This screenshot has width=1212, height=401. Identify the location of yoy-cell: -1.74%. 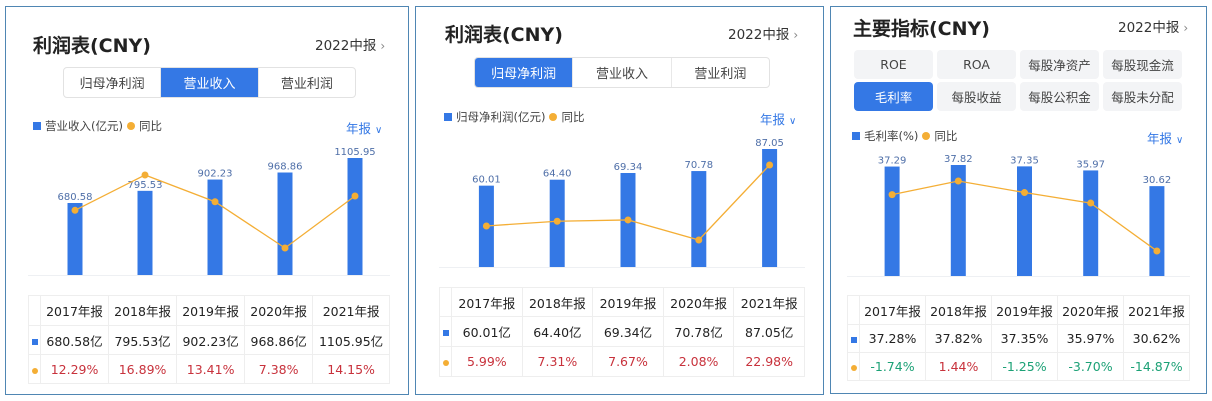
(892, 366).